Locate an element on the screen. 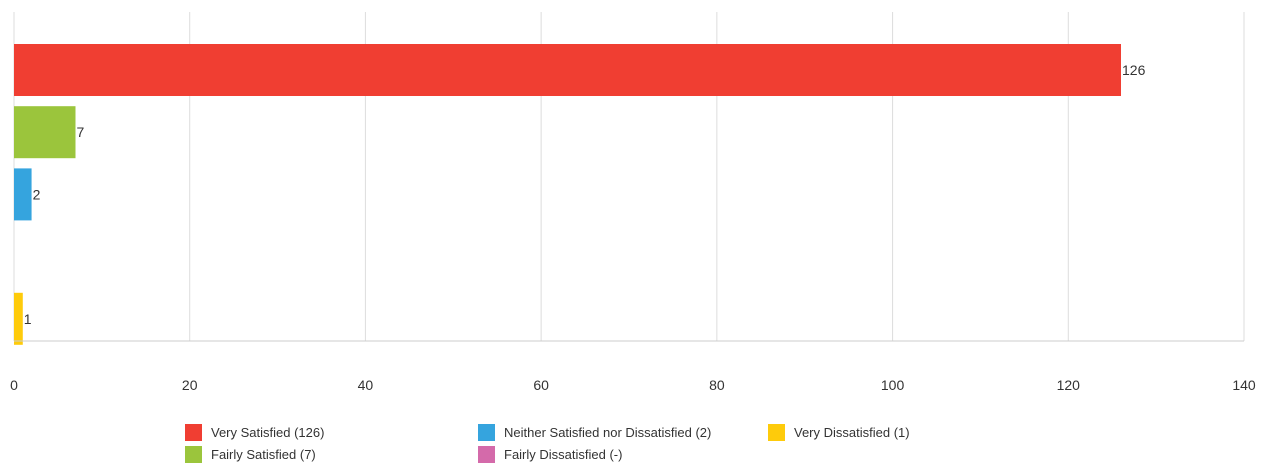  legend-label: Fairly Dissatisfied (-) is located at coordinates (563, 454).